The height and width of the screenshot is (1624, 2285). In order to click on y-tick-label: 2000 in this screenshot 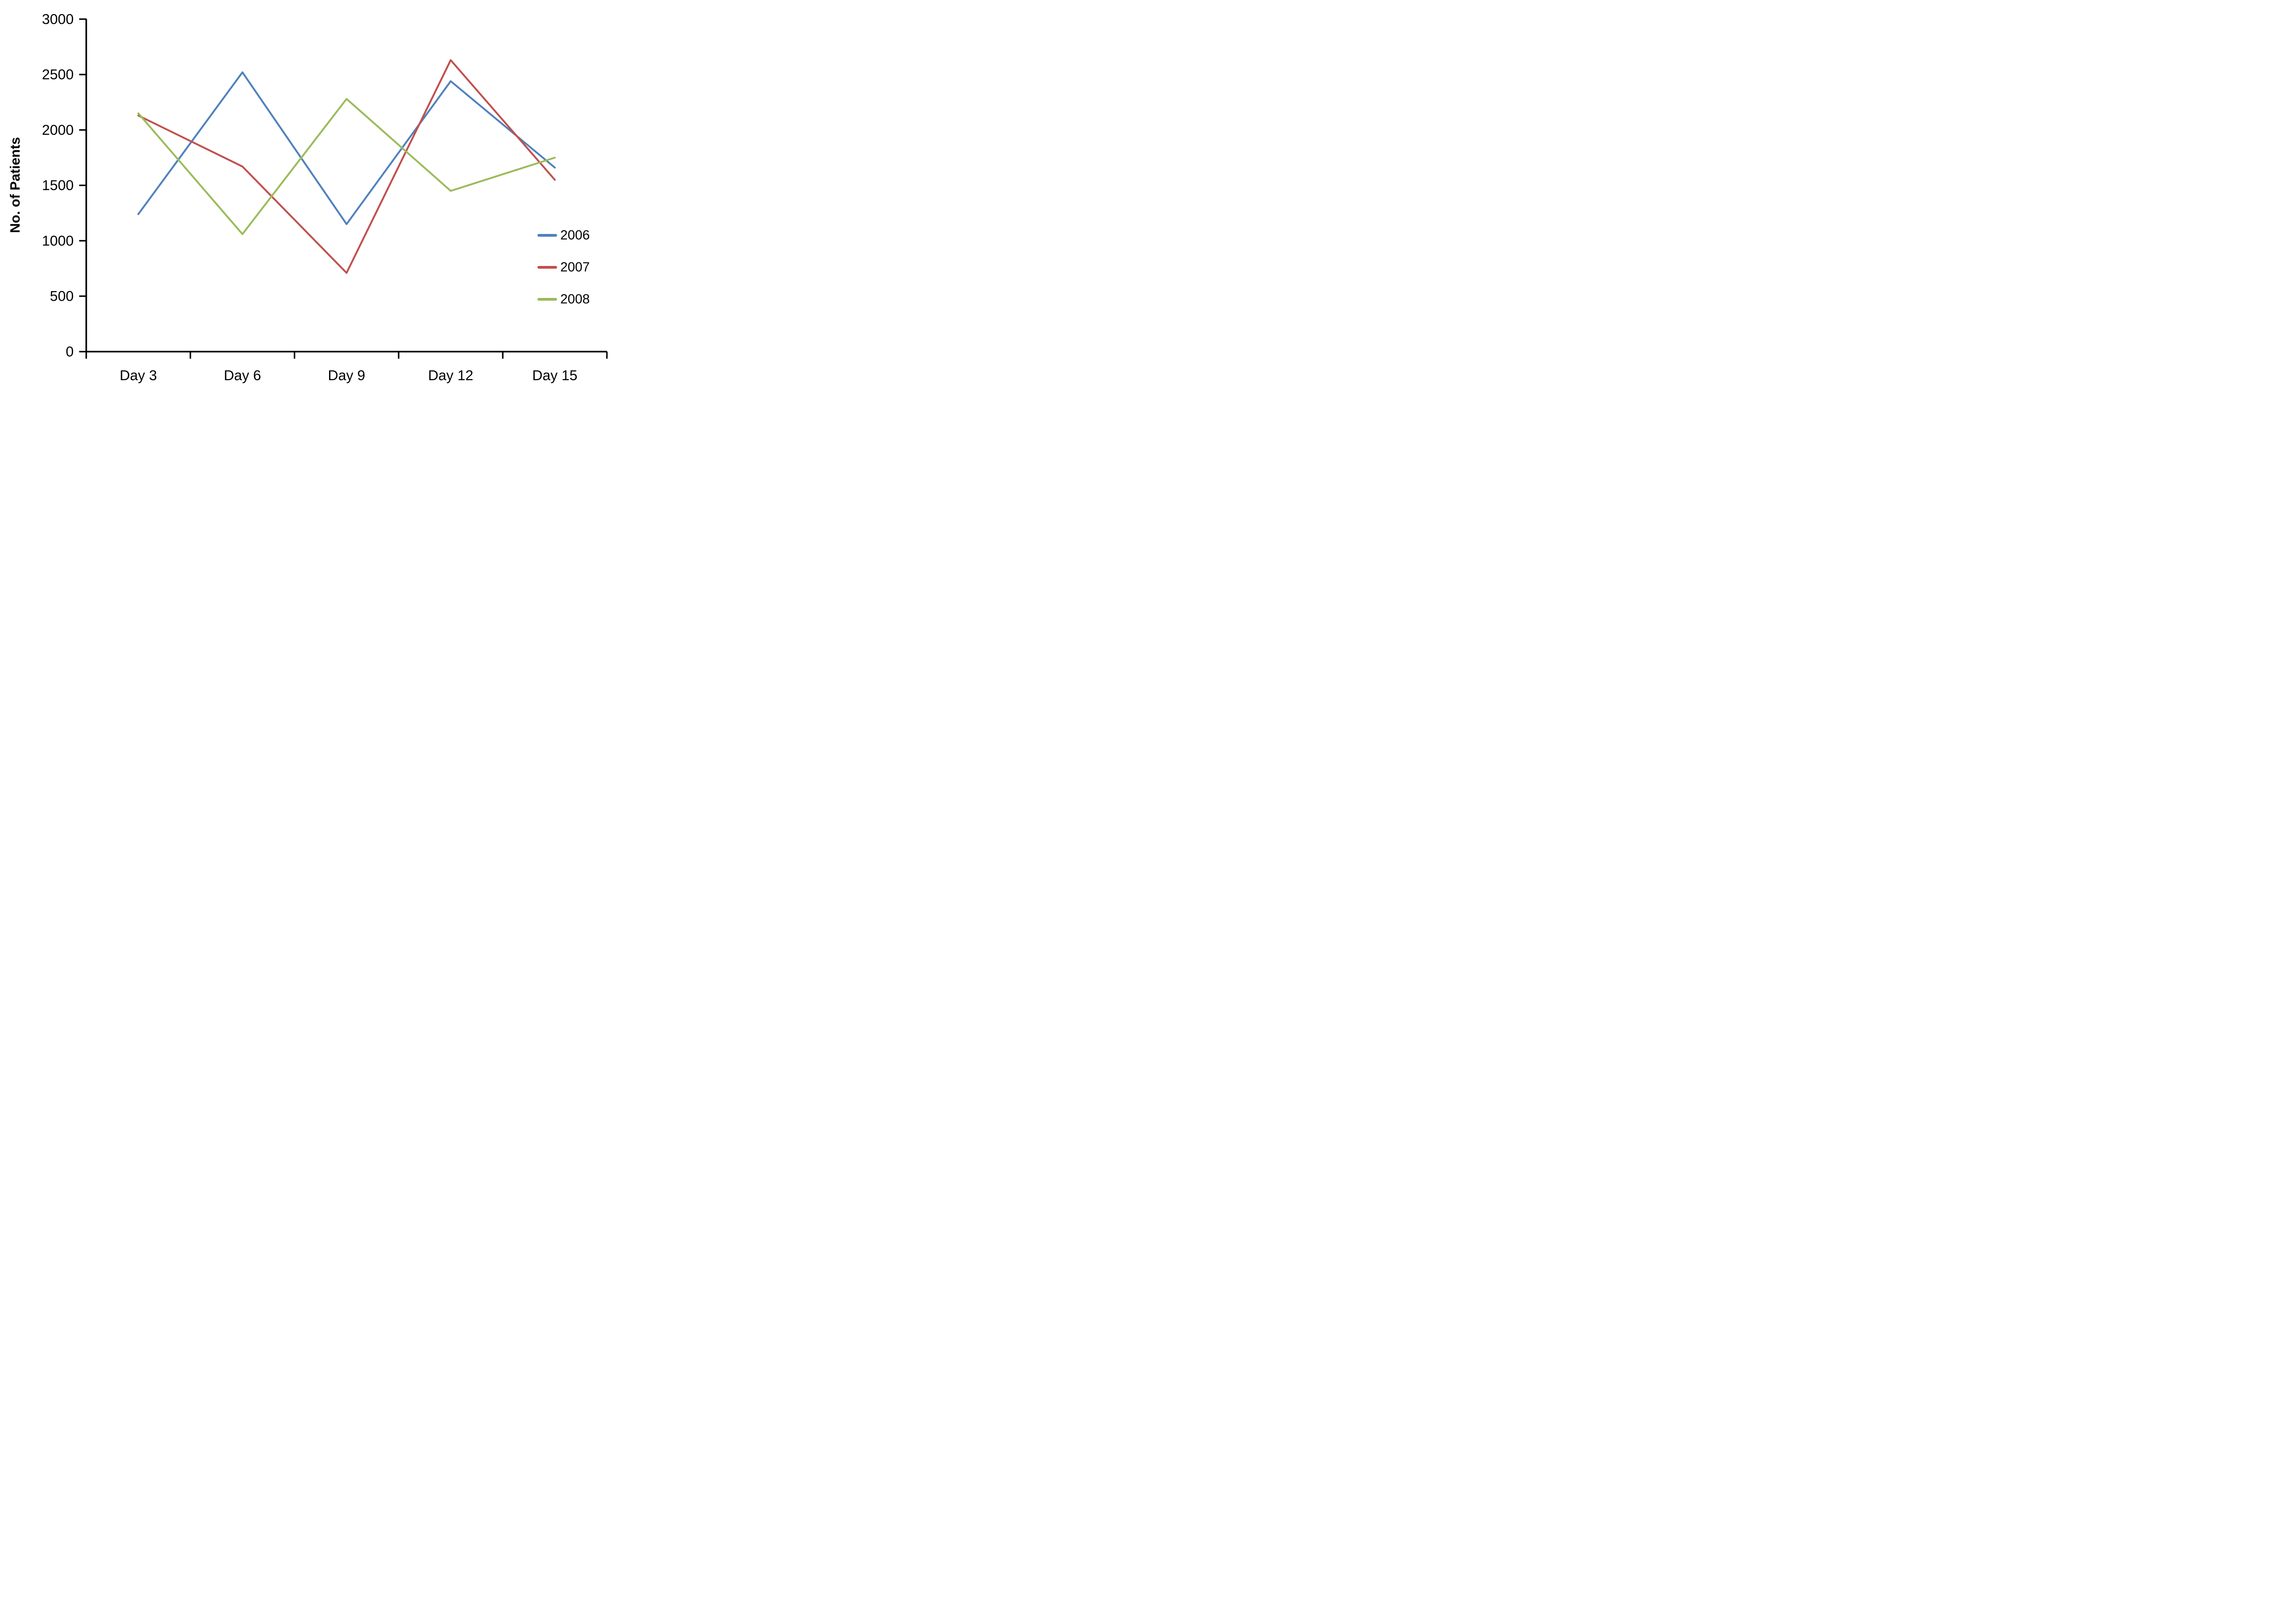, I will do `click(58, 130)`.